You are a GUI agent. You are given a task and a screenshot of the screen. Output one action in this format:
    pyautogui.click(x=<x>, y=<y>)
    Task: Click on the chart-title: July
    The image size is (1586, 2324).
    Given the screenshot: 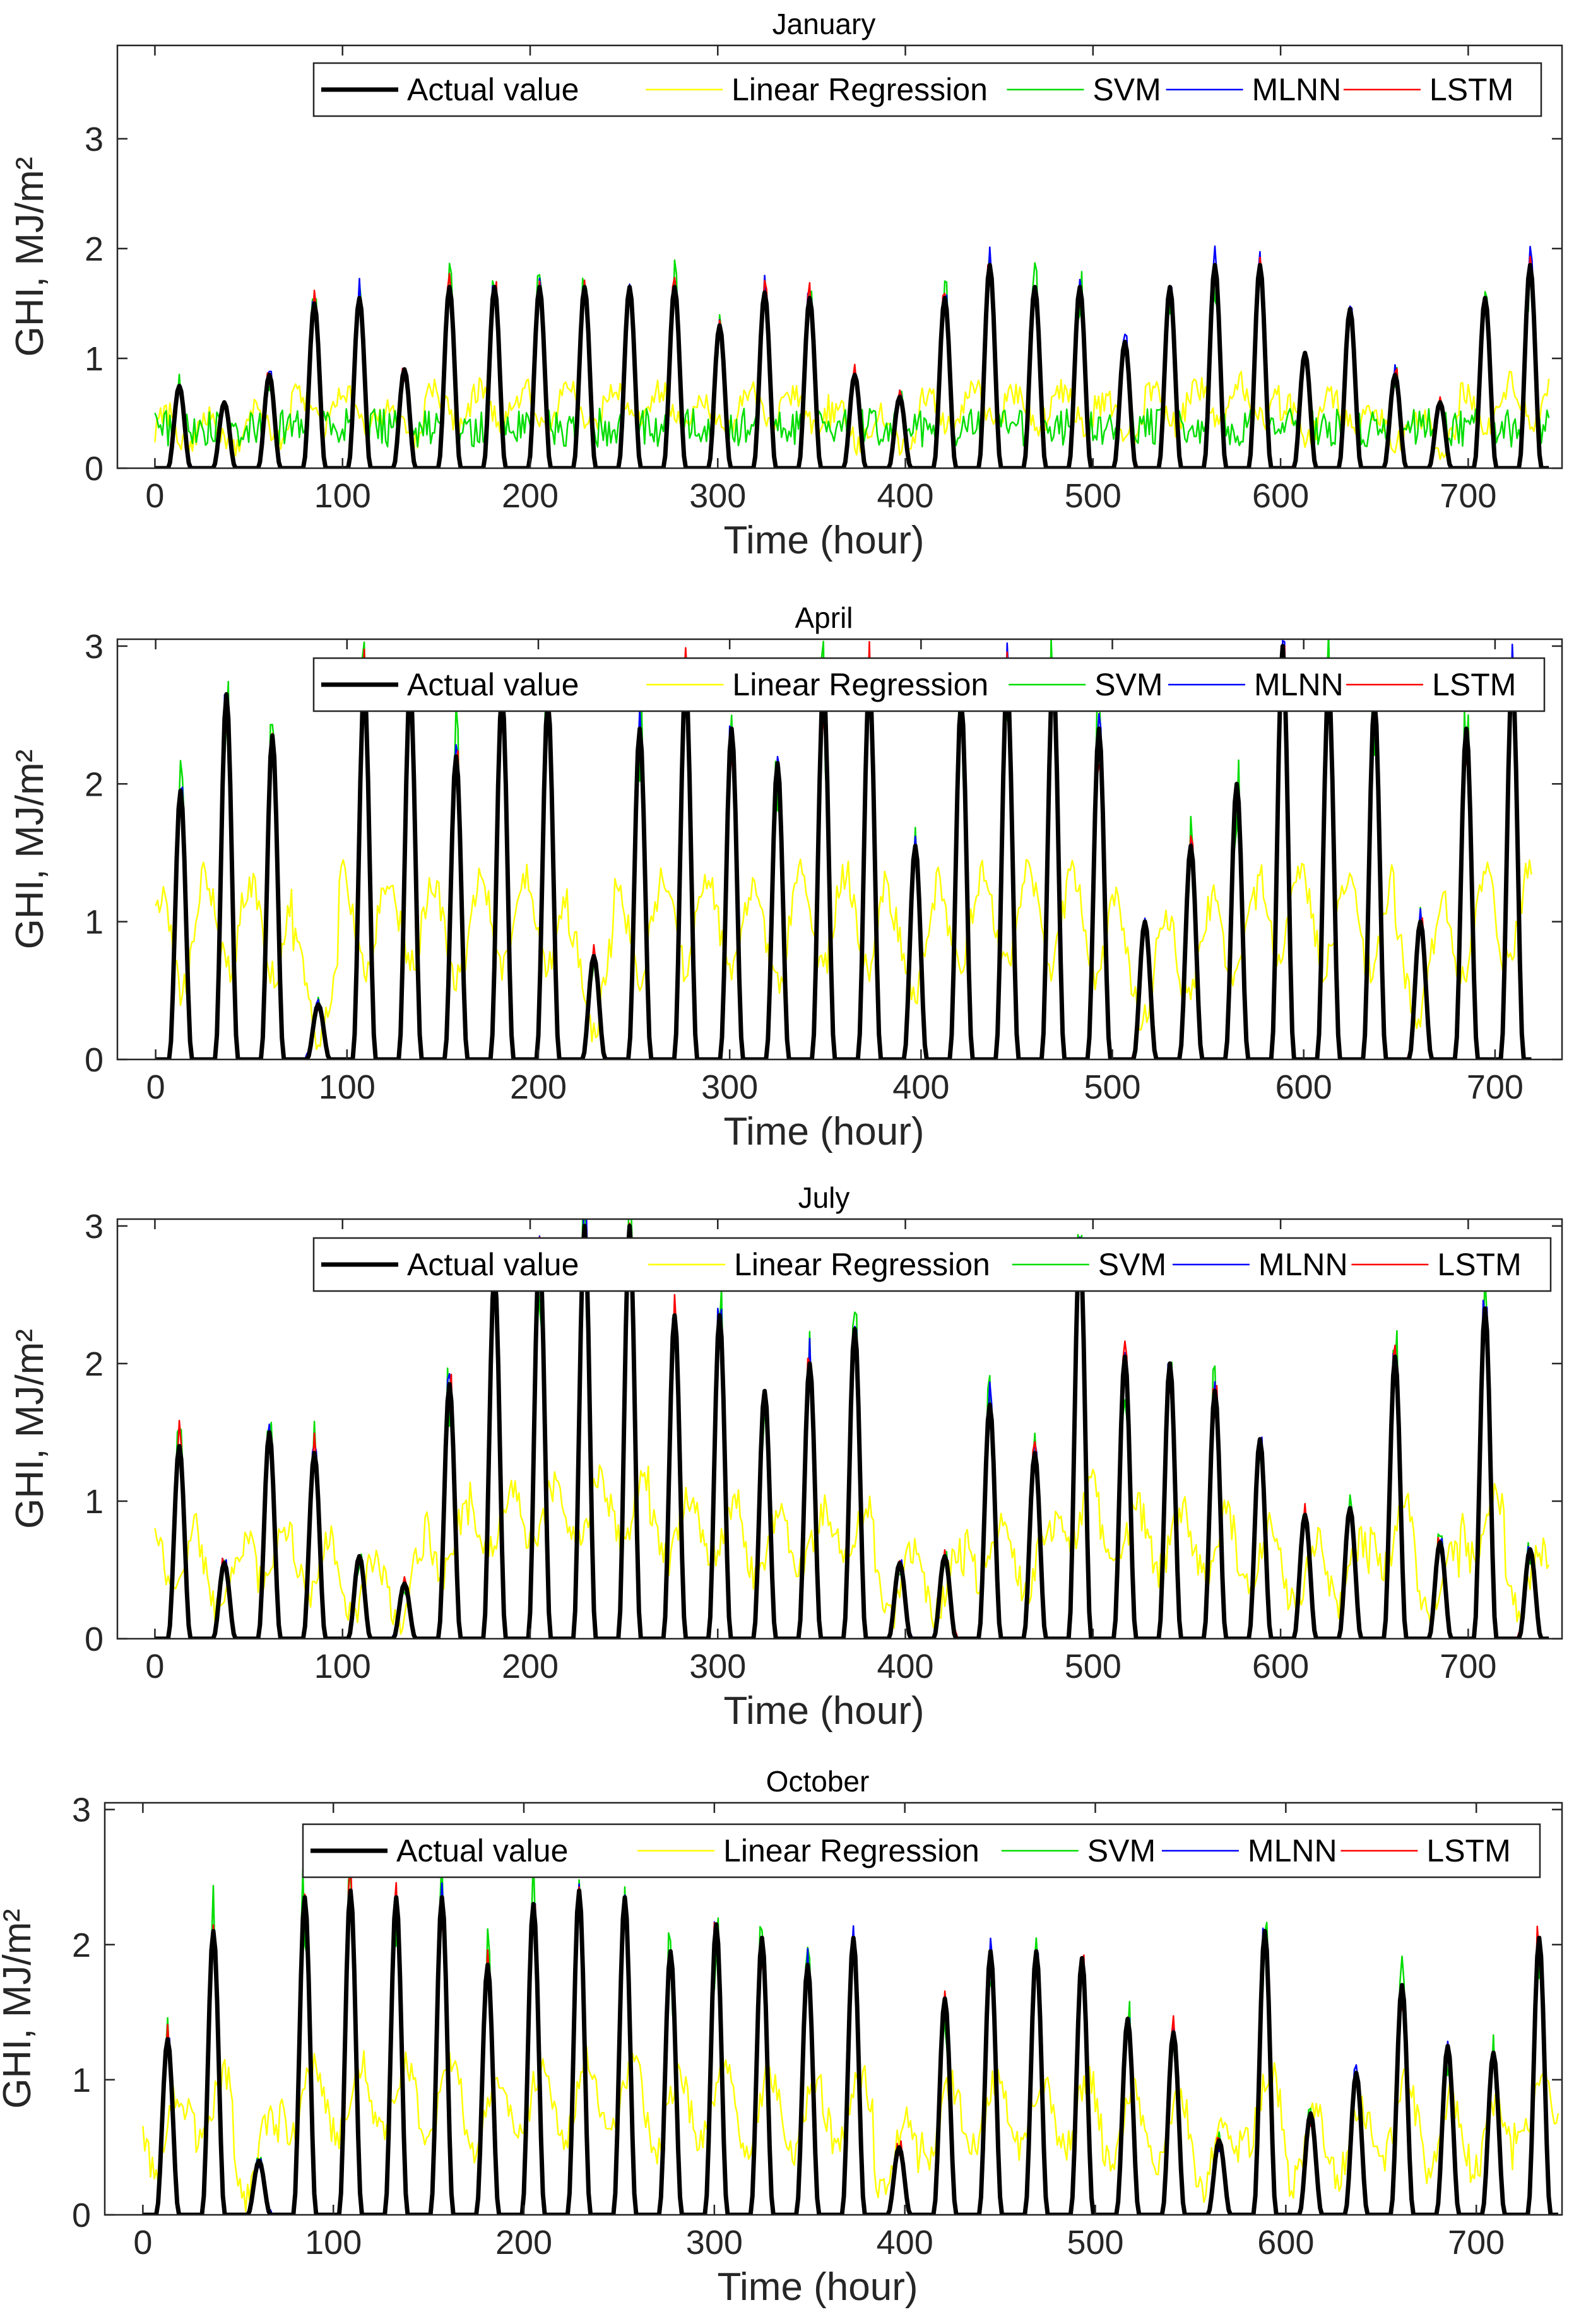 What is the action you would take?
    pyautogui.click(x=824, y=1198)
    